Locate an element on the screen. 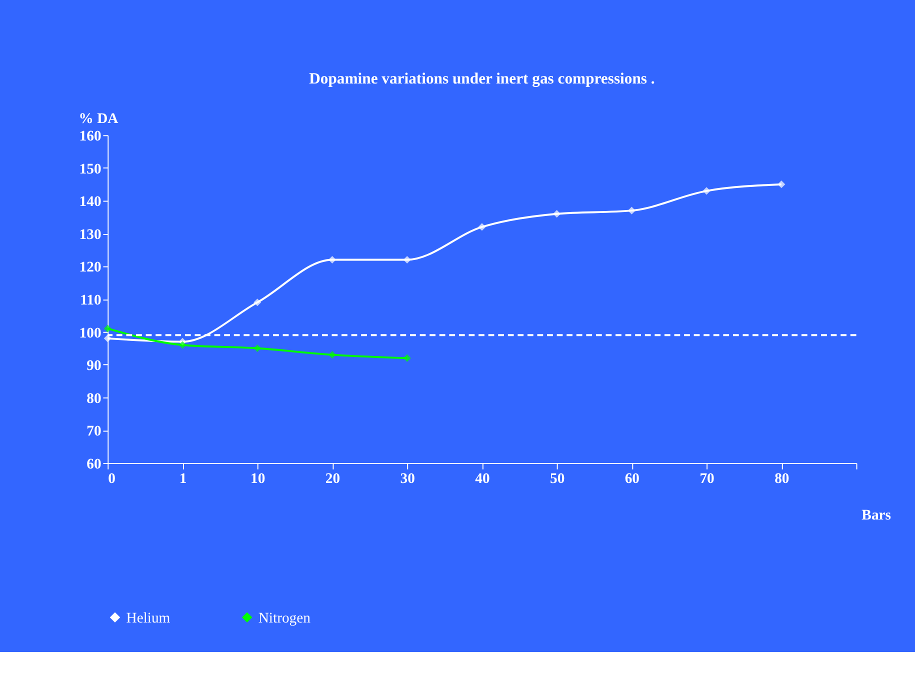 Image resolution: width=915 pixels, height=684 pixels. chart-title: Dopamine variations under inert gas compressions . is located at coordinates (482, 79).